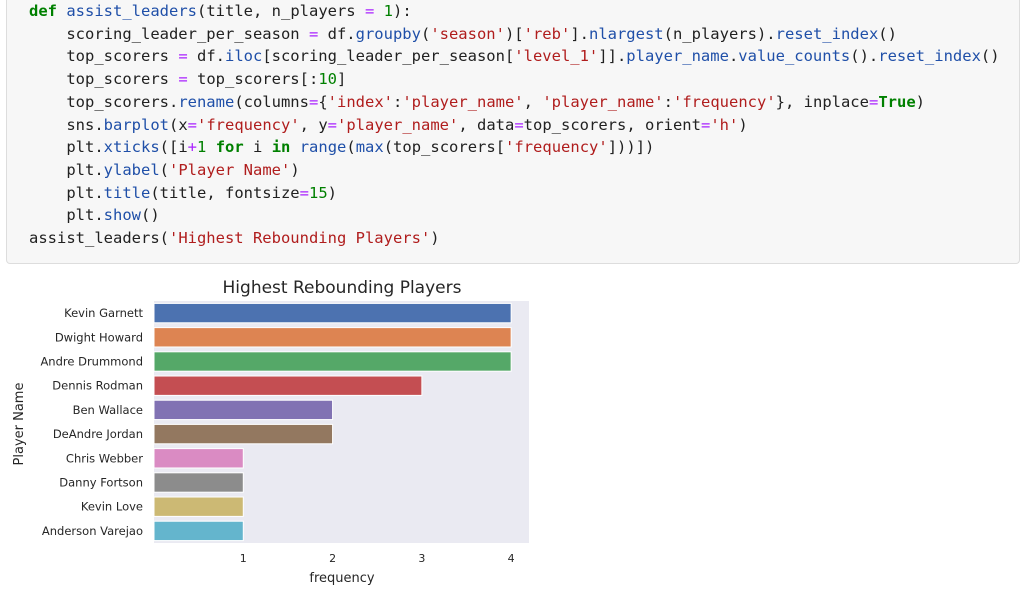  I want to click on code-token: True, so click(897, 101).